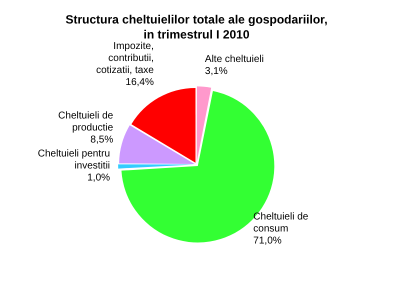 The image size is (393, 281). I want to click on data-label: 16,4%, so click(140, 82).